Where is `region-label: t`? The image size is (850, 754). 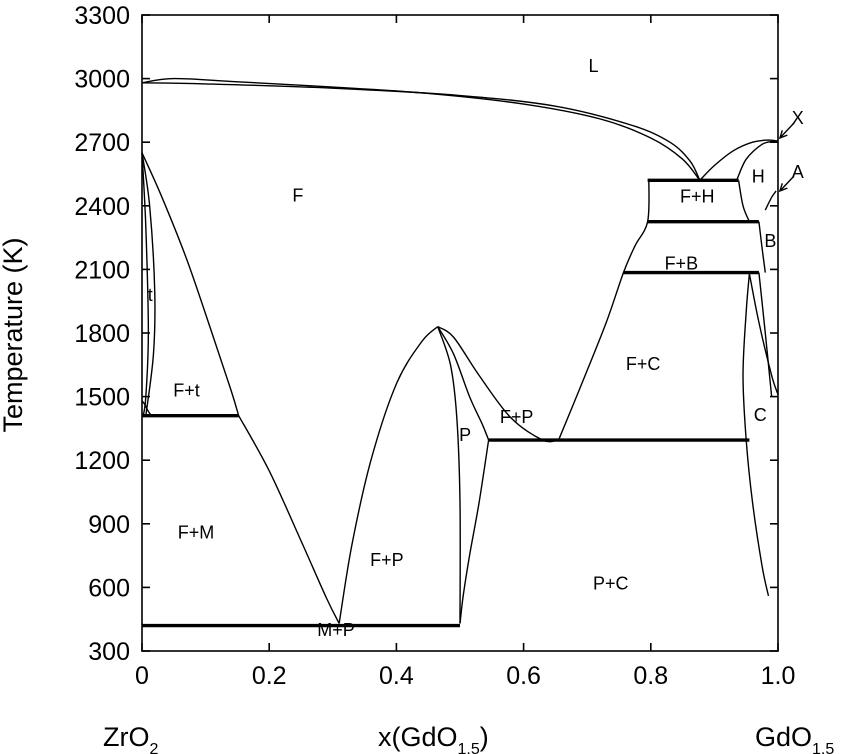
region-label: t is located at coordinates (150, 295).